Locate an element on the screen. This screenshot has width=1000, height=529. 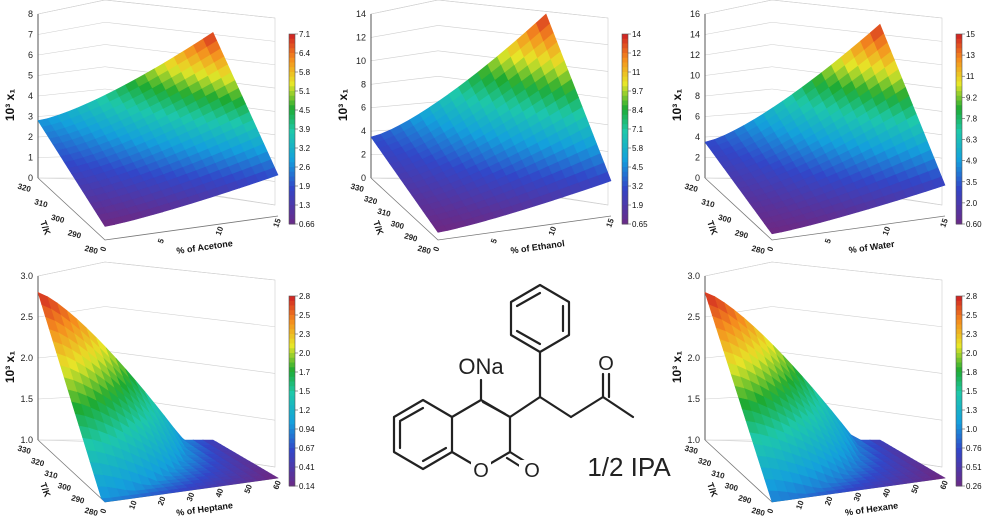
colorbar-label: 6.4 is located at coordinates (305, 53).